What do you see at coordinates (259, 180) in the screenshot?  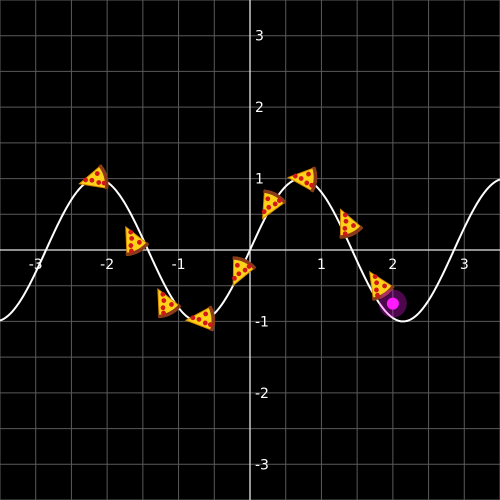 I see `y-tick-label: 1` at bounding box center [259, 180].